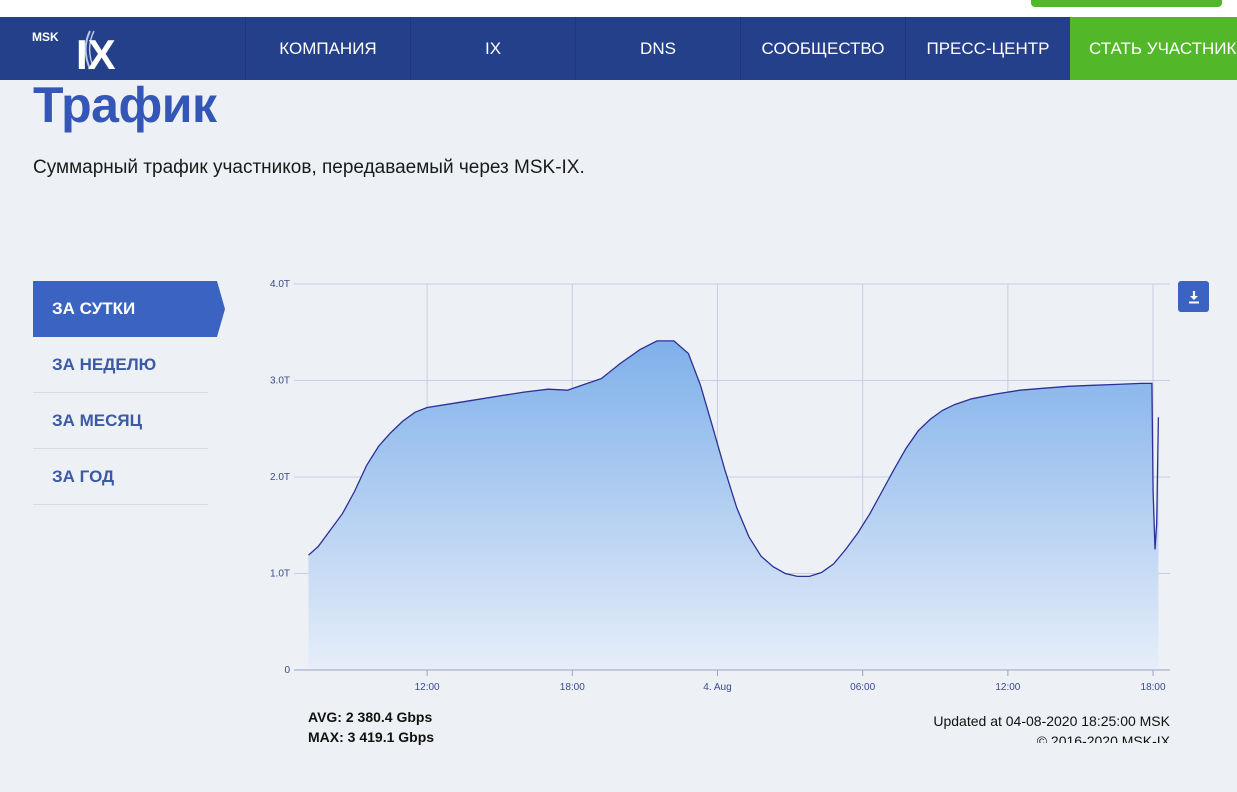 This screenshot has height=792, width=1237. I want to click on nav-company: КОМПАНИЯ, so click(327, 48).